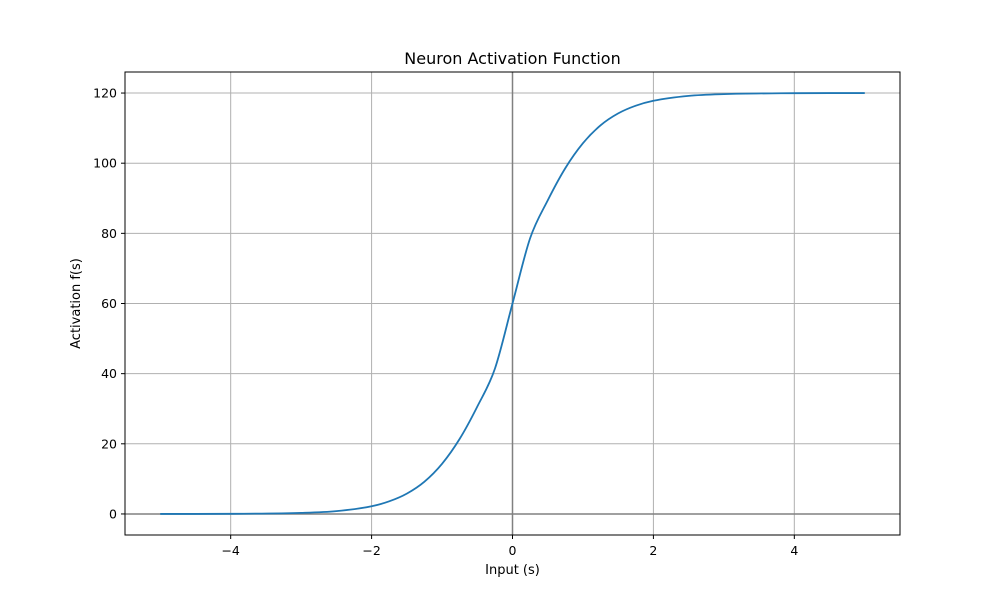 The height and width of the screenshot is (600, 1000). Describe the element at coordinates (230, 550) in the screenshot. I see `x-tick-label: −4` at that location.